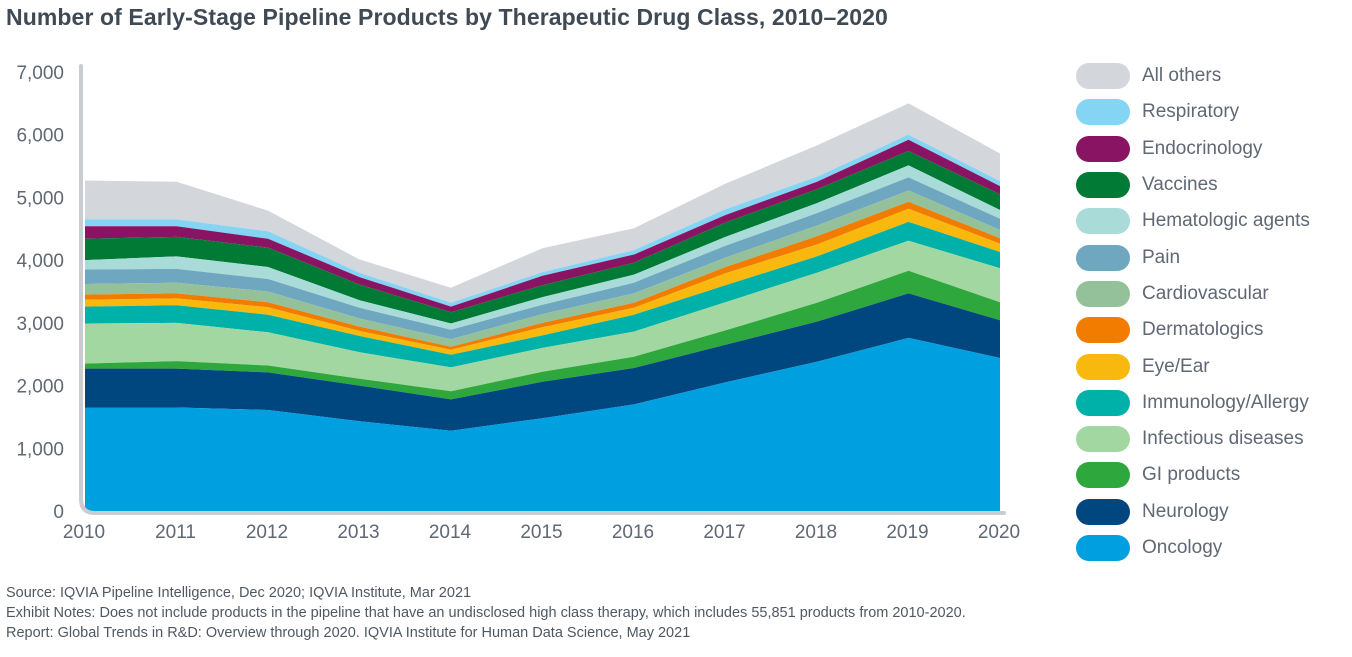 Image resolution: width=1352 pixels, height=657 pixels. Describe the element at coordinates (40, 136) in the screenshot. I see `y-tick-label: 6,000` at that location.